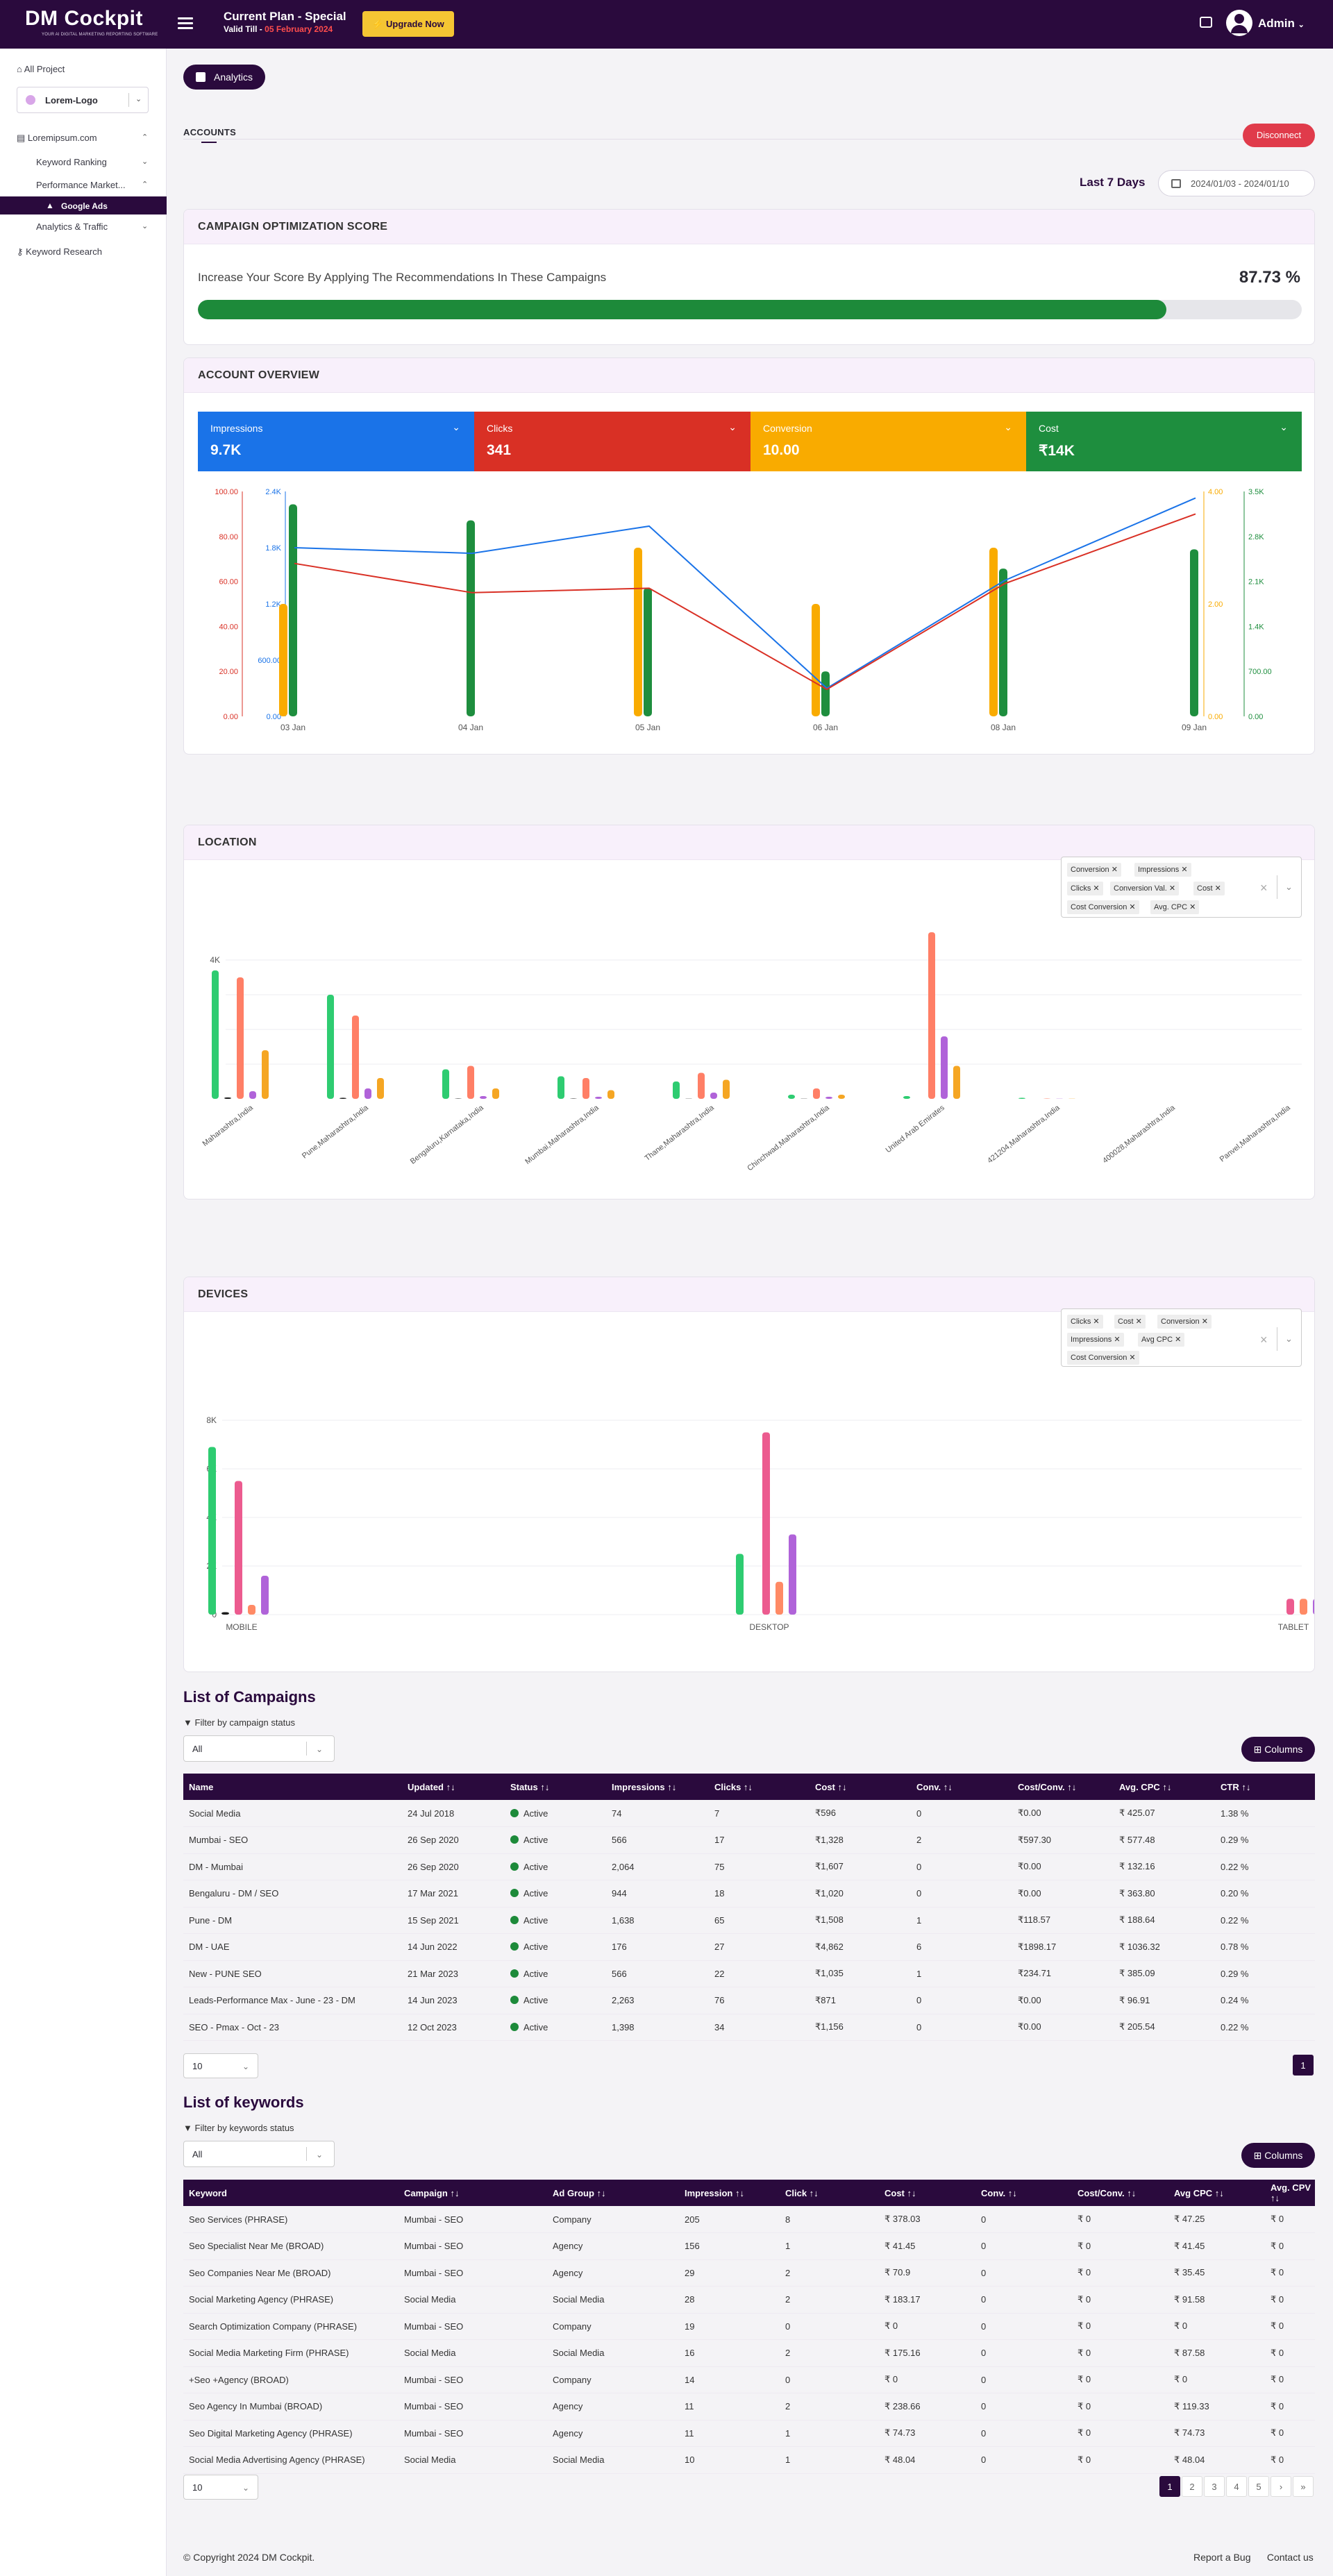 The image size is (1333, 2576). I want to click on metric-tag: Avg. CPC ✕, so click(1175, 907).